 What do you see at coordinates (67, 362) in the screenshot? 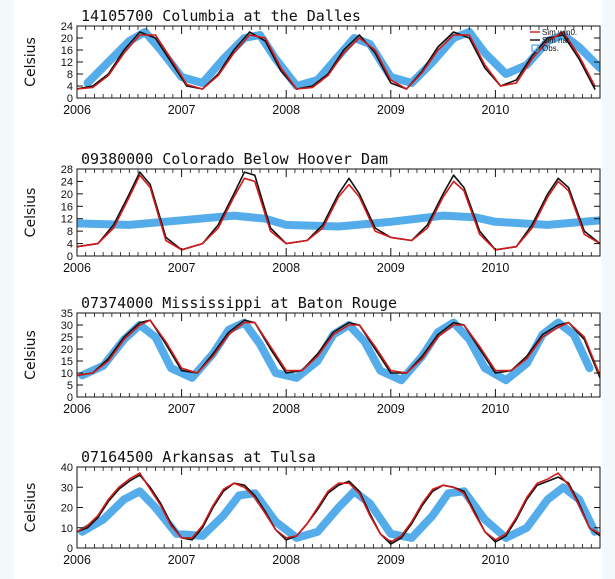
I see `y-tick-label: 15` at bounding box center [67, 362].